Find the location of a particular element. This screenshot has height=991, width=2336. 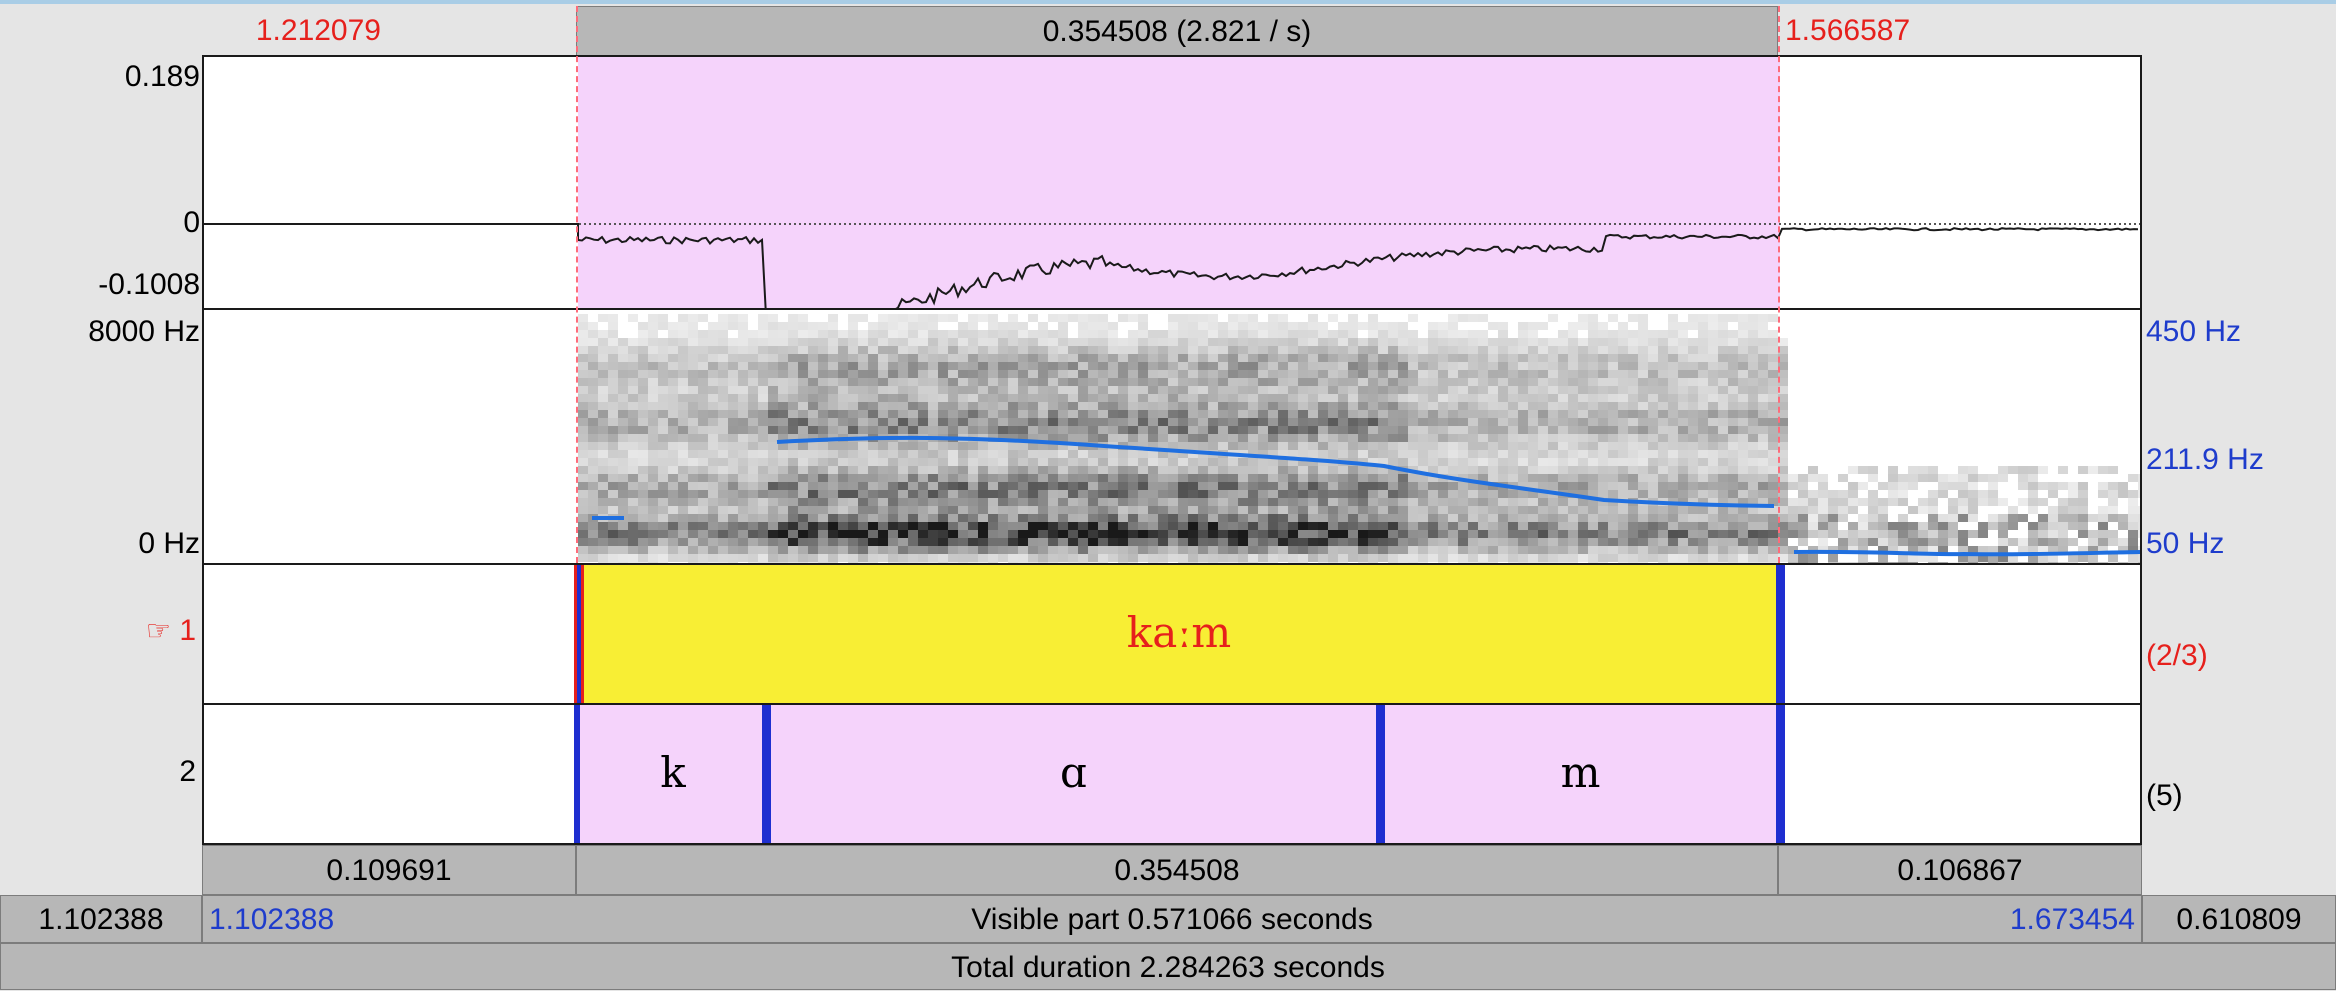

duration-right-button: 0.106867 is located at coordinates (1960, 870).